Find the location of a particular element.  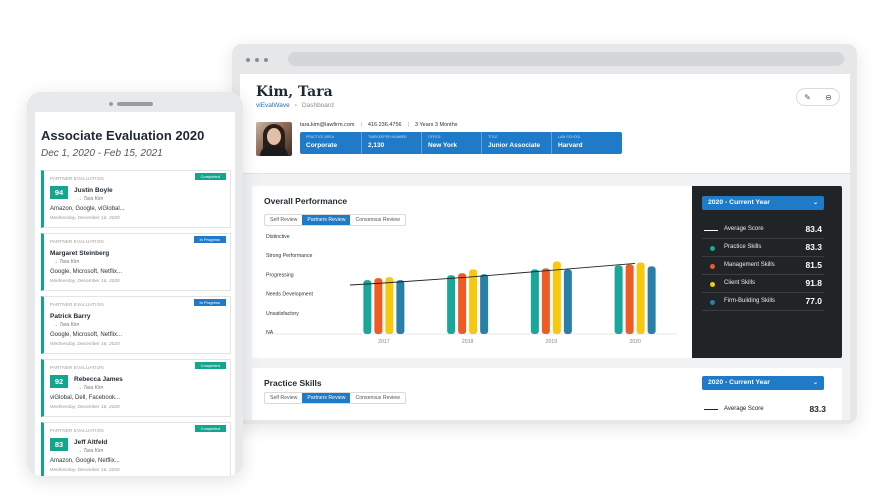

average-score-line is located at coordinates (492, 274).